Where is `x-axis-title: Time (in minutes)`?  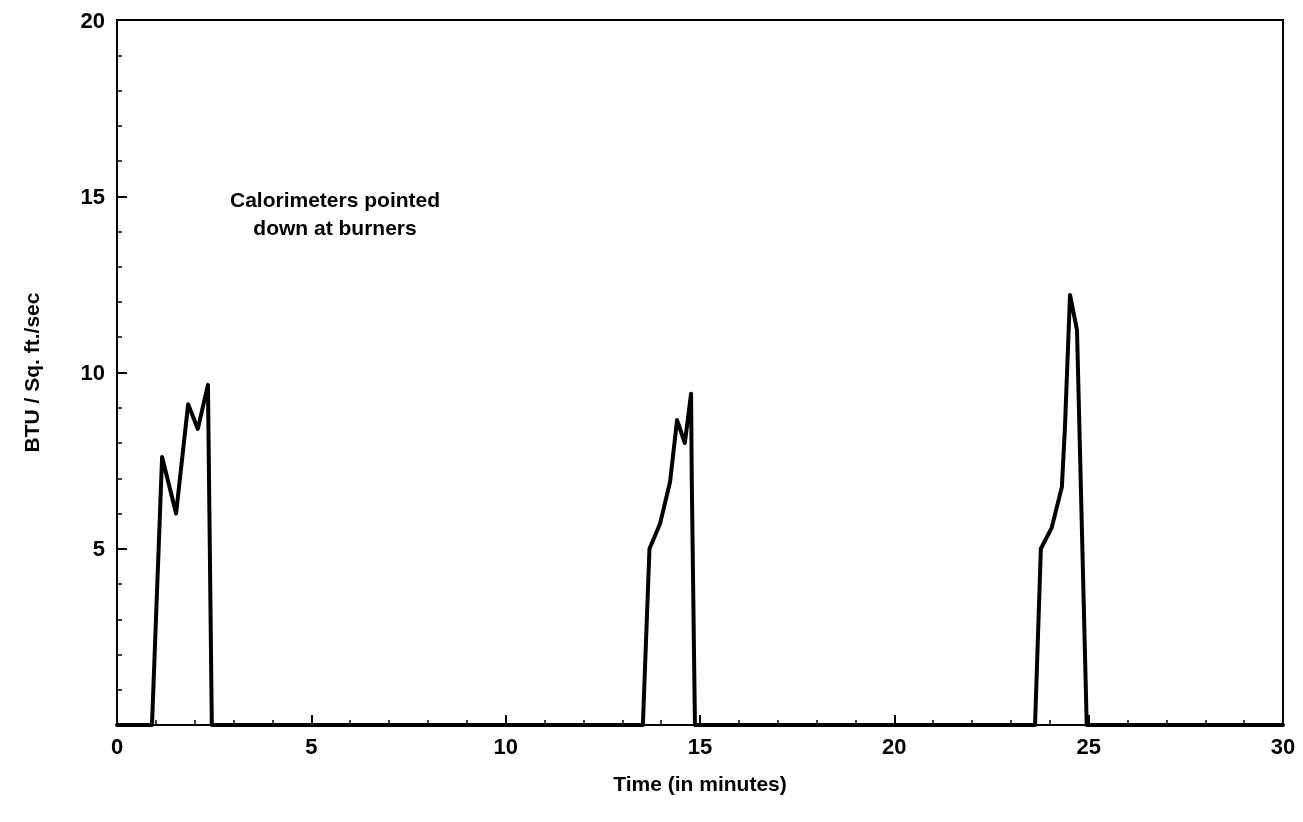 x-axis-title: Time (in minutes) is located at coordinates (700, 783).